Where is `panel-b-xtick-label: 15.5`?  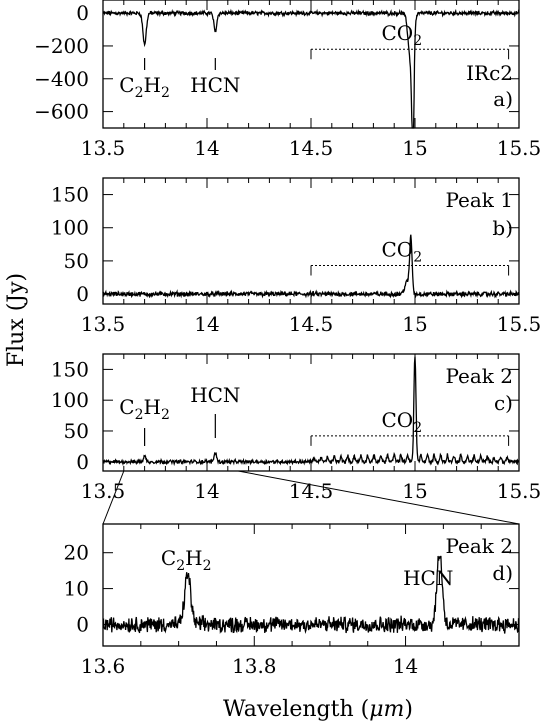
panel-b-xtick-label: 15.5 is located at coordinates (519, 324).